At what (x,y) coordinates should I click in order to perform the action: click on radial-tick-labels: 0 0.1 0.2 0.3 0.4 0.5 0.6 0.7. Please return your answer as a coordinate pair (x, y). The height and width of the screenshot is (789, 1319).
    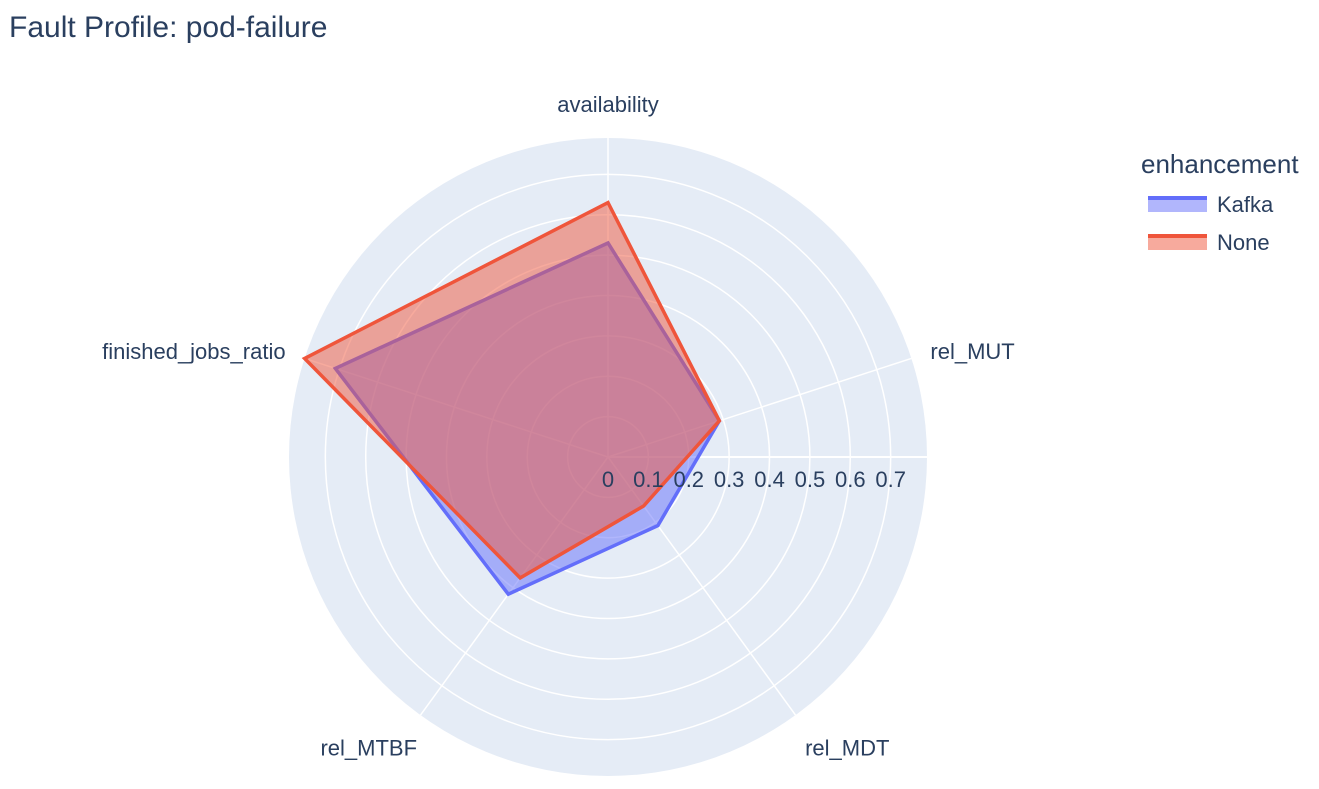
    Looking at the image, I should click on (754, 479).